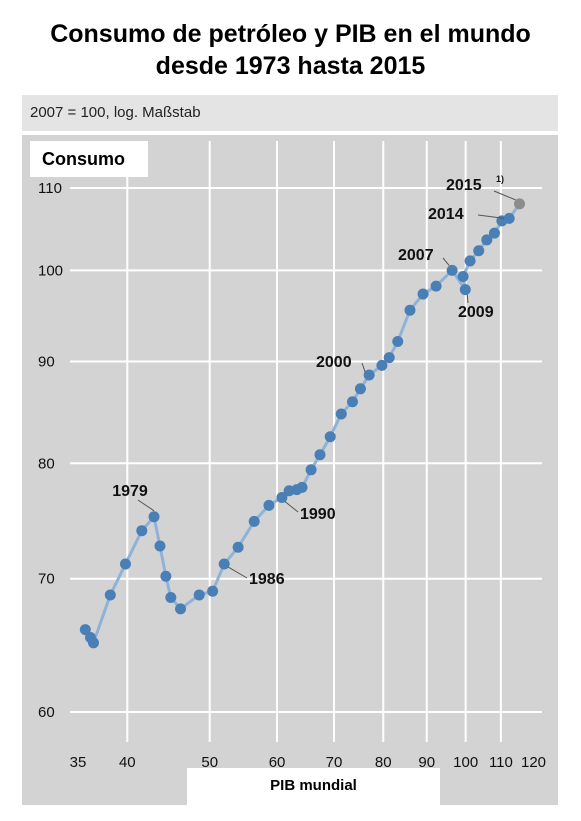  What do you see at coordinates (491, 216) in the screenshot?
I see `annotation-2014-leader` at bounding box center [491, 216].